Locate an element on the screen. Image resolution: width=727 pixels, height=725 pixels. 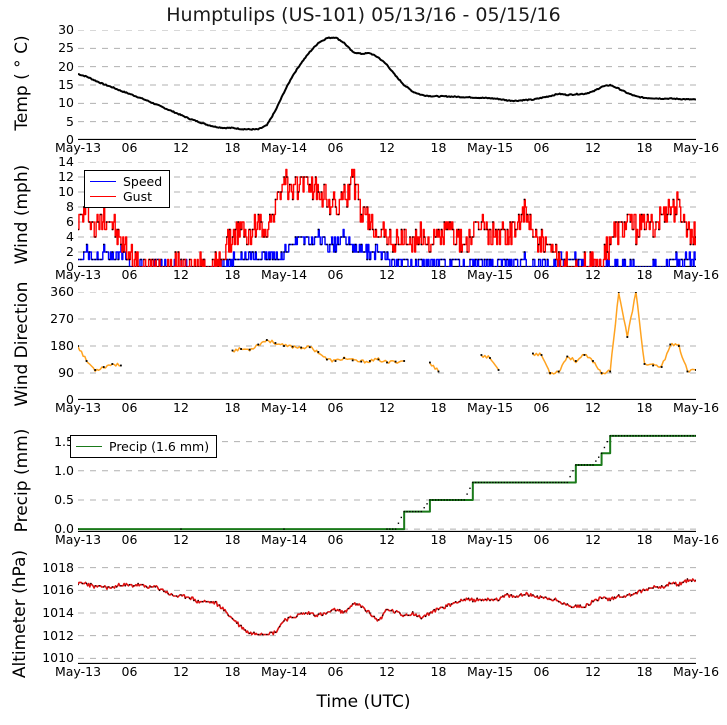
altimeter-ytick: 1018 is located at coordinates (58, 567).